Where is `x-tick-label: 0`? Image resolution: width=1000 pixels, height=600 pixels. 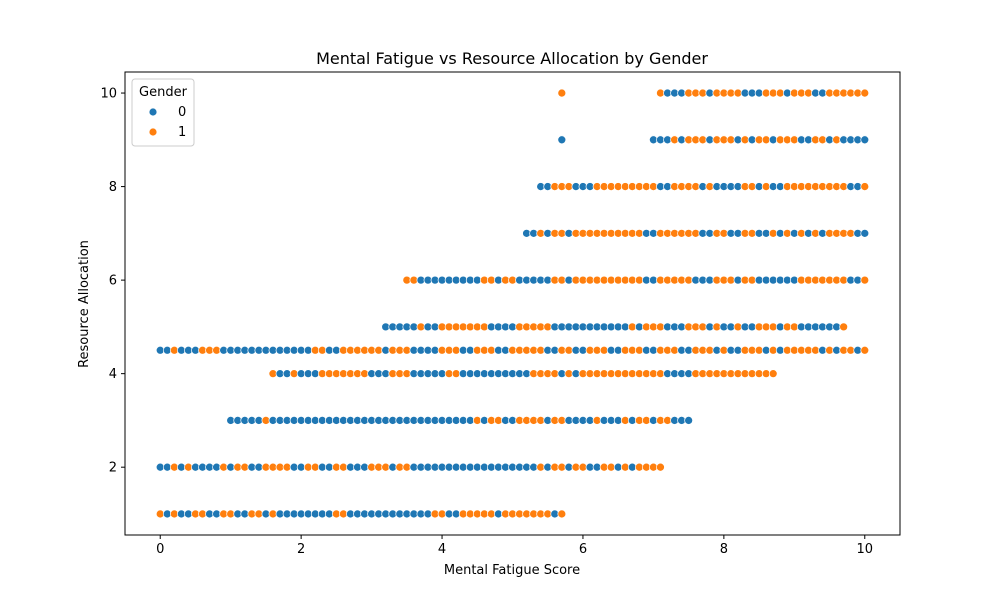 x-tick-label: 0 is located at coordinates (160, 549).